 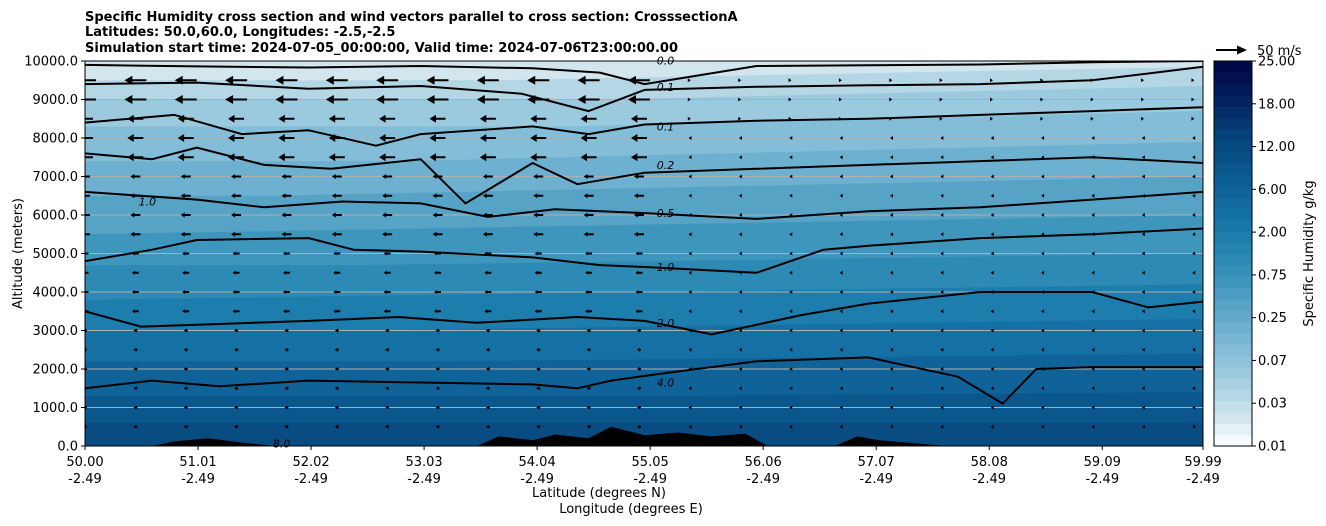 I want to click on x-tick-label-lat-4: 54.04, so click(x=537, y=462).